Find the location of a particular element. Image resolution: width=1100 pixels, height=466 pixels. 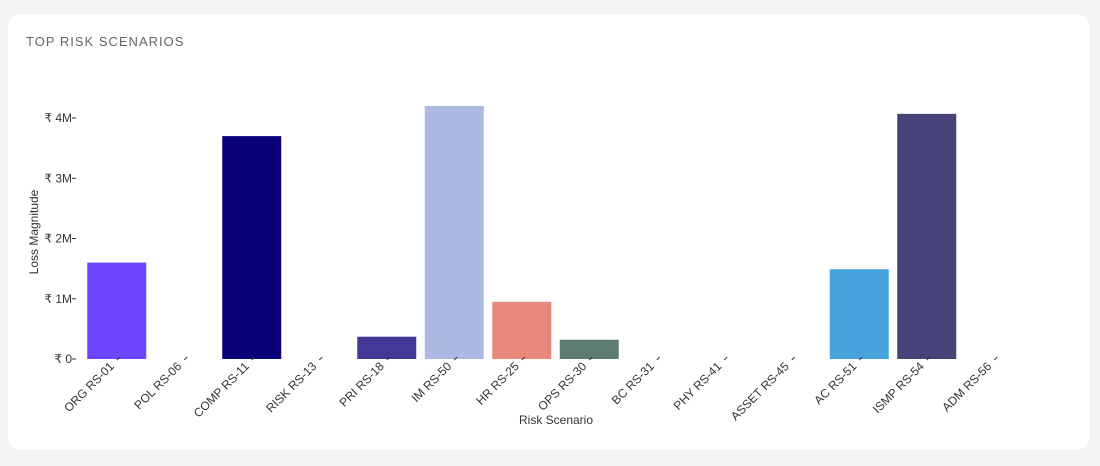

x-tick-label: PHY RS-41 is located at coordinates (698, 386).